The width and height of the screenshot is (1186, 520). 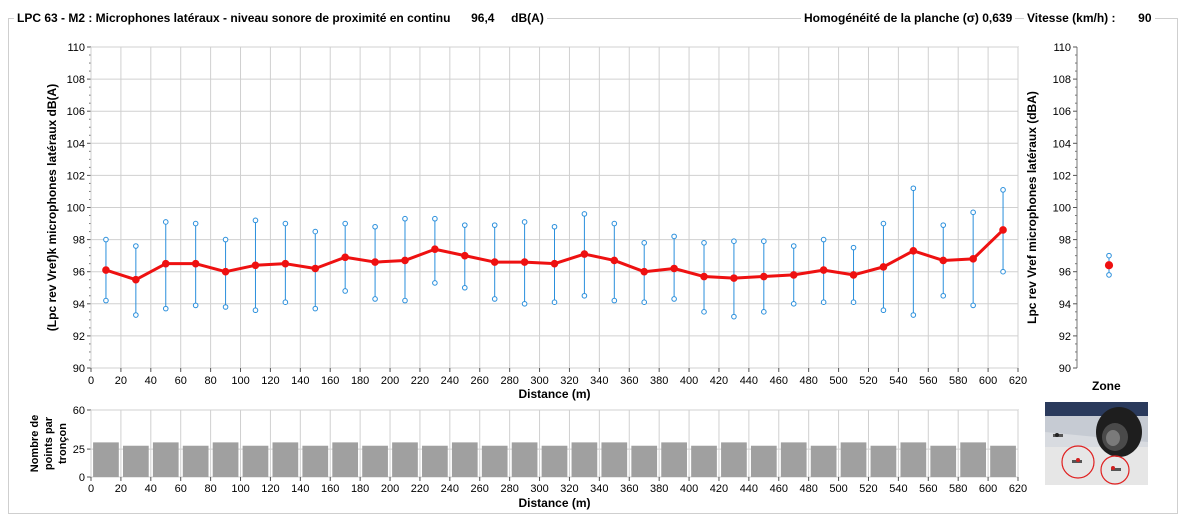 I want to click on summary-ytick-label: 104, so click(x=1062, y=144).